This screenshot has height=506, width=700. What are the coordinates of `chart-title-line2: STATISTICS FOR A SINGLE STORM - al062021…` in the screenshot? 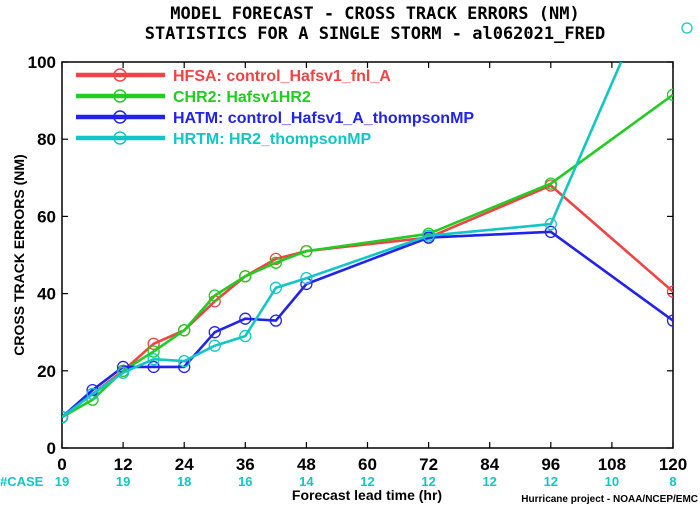 It's located at (375, 34).